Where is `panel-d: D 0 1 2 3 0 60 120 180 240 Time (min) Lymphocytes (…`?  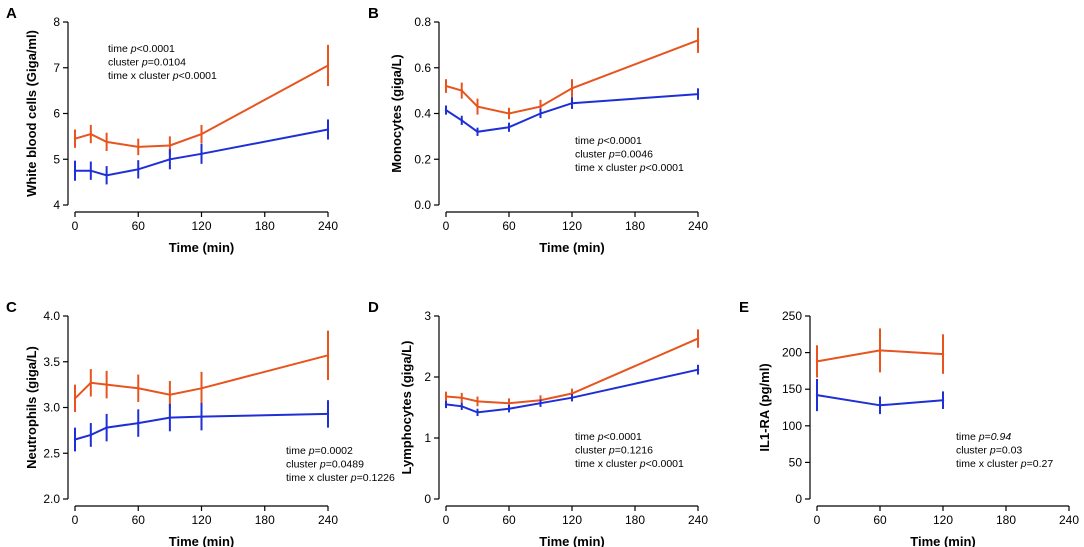
panel-d: D 0 1 2 3 0 60 120 180 240 Time (min) Lymphocytes (… is located at coordinates (538, 423).